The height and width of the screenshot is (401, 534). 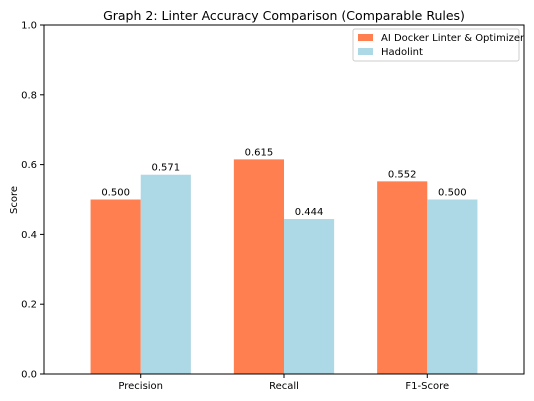 I want to click on data-label: 0.552, so click(x=402, y=174).